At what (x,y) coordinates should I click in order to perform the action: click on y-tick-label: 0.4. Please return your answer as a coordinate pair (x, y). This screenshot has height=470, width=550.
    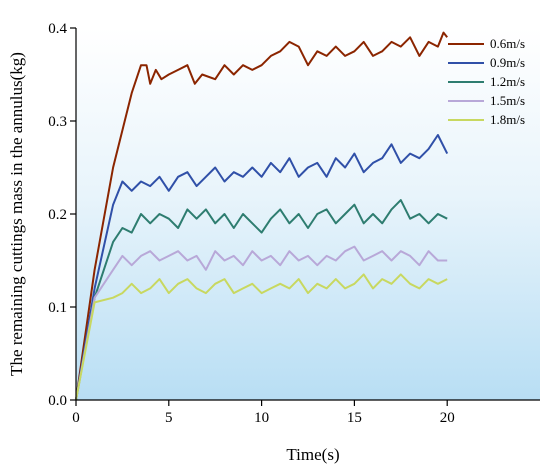
    Looking at the image, I should click on (57, 29).